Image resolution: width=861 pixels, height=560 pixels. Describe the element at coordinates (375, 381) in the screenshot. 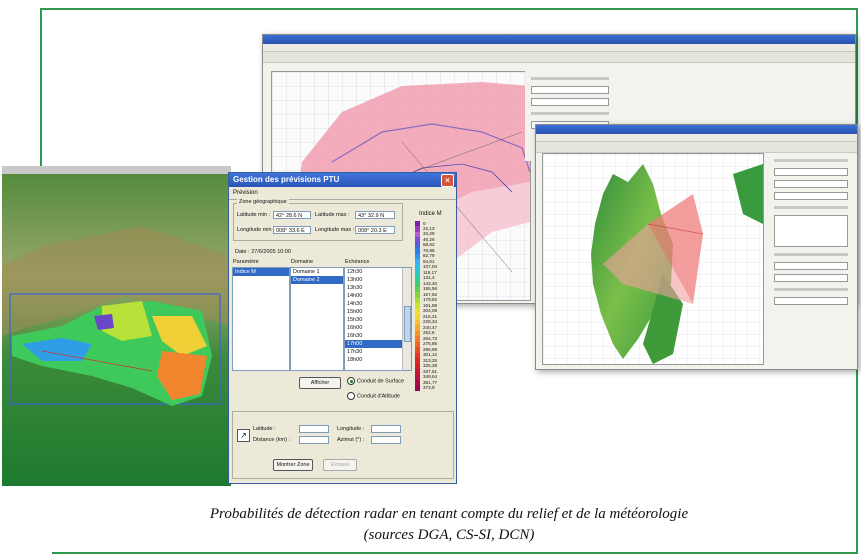

I see `radio-conduit-surface: Conduit de Surface` at that location.